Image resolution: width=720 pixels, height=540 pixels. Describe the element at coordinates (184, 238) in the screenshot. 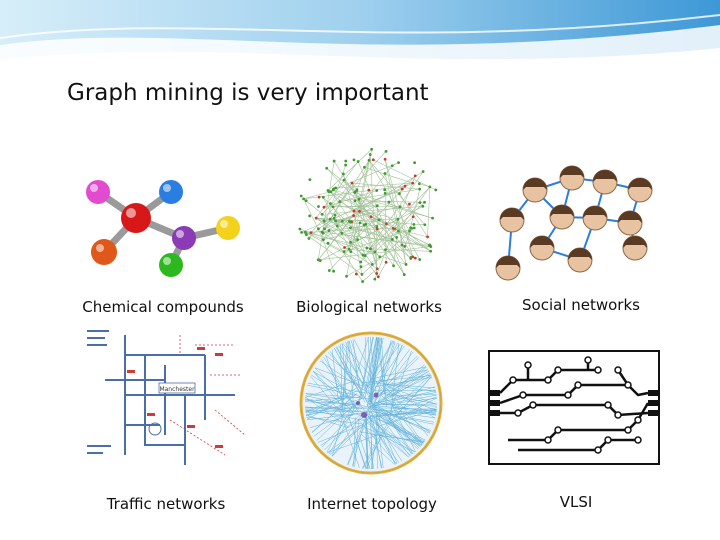

I see `atom-purple` at that location.